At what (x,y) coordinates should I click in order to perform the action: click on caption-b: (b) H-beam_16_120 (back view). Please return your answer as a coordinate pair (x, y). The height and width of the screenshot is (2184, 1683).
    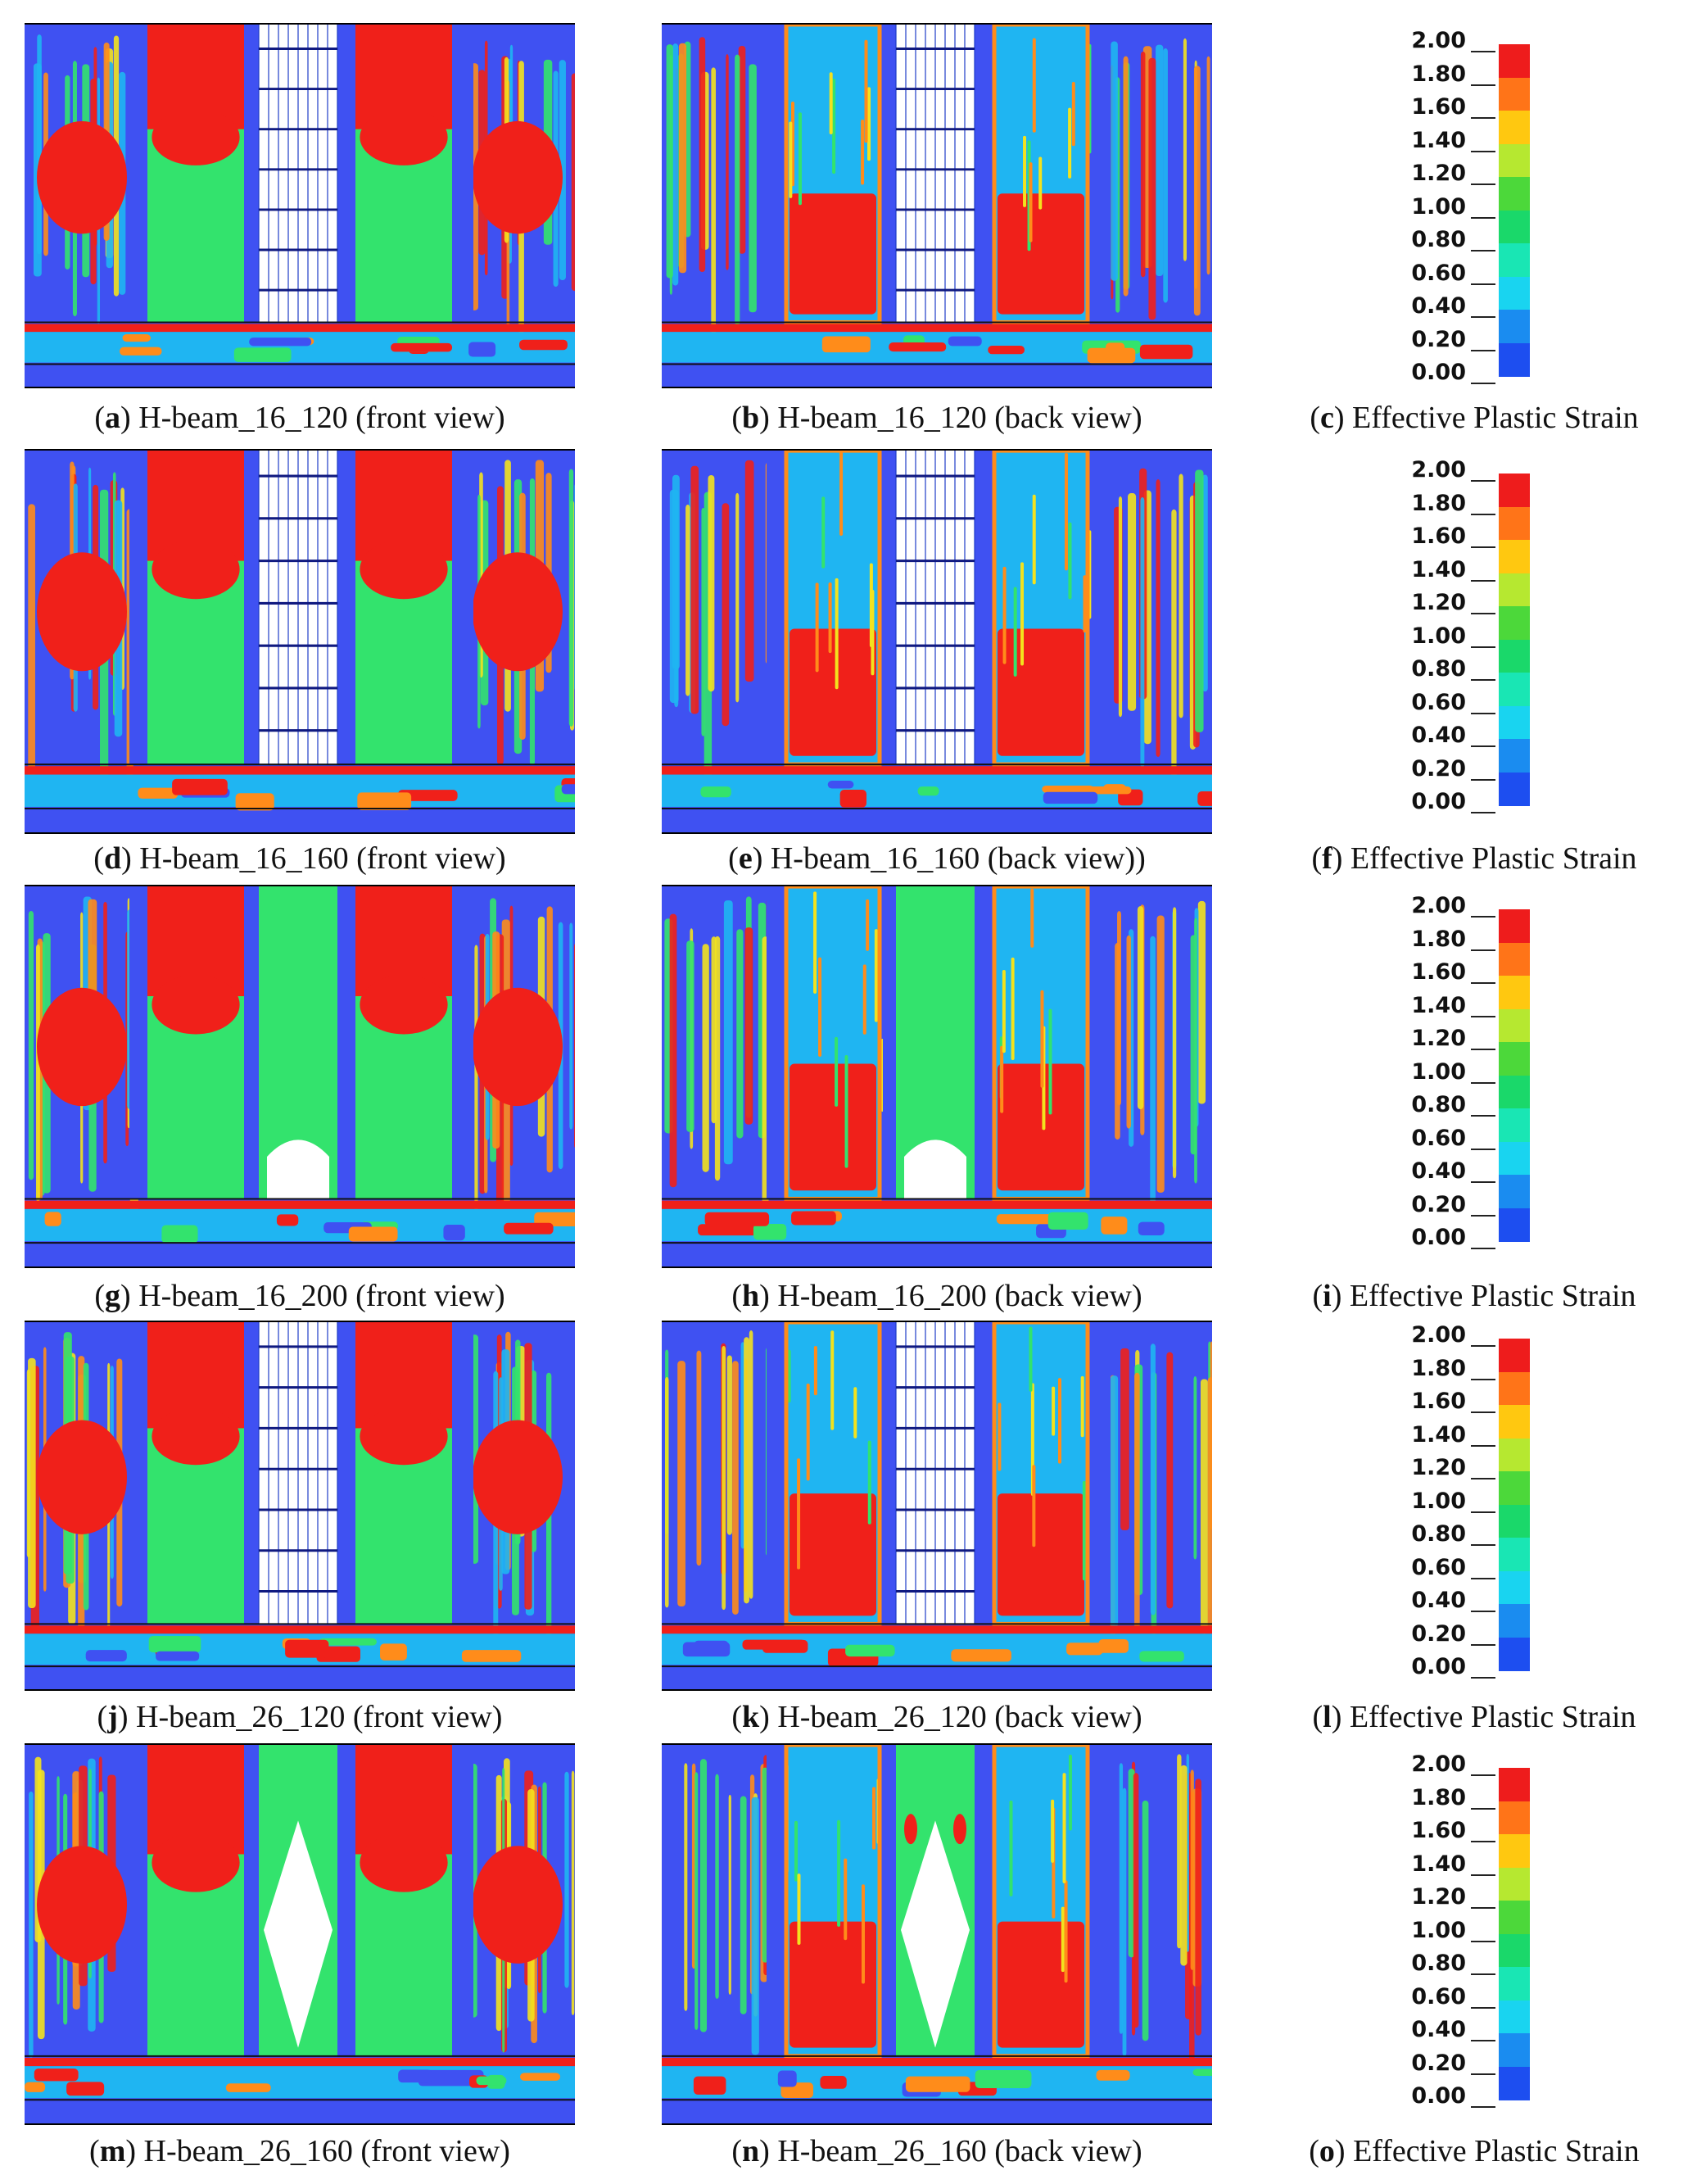
    Looking at the image, I should click on (936, 418).